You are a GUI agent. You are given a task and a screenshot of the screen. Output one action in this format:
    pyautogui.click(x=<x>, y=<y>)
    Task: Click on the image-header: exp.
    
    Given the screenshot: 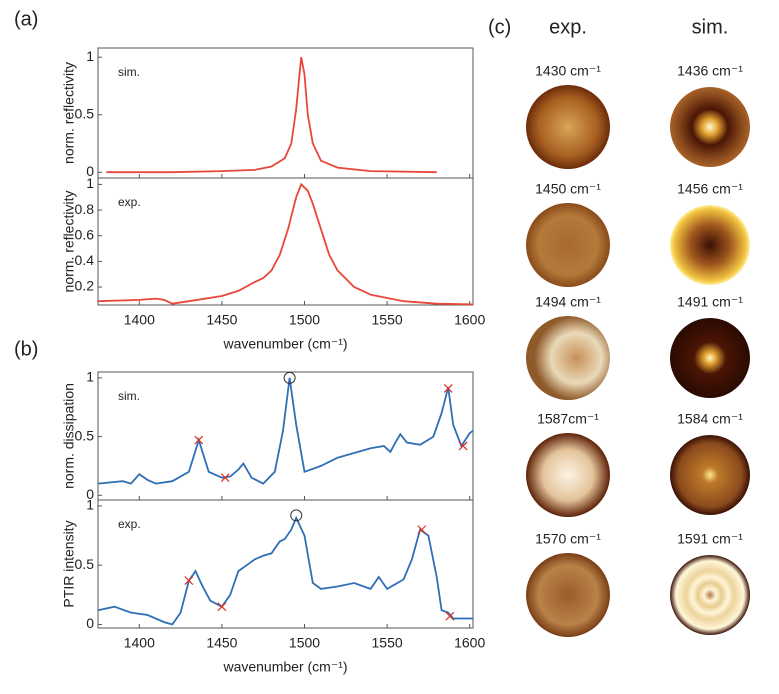 What is the action you would take?
    pyautogui.click(x=568, y=27)
    